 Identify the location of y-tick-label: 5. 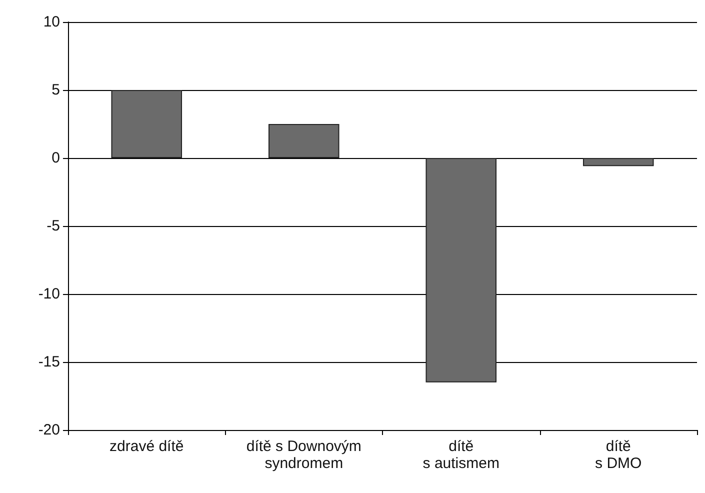
(56, 90).